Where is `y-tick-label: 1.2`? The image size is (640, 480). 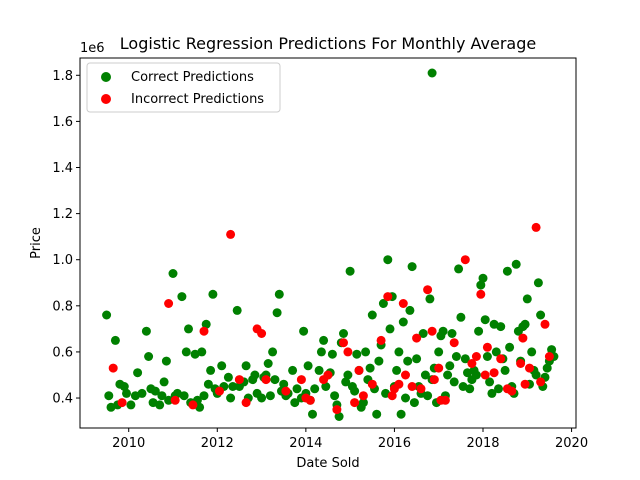 y-tick-label: 1.2 is located at coordinates (62, 214).